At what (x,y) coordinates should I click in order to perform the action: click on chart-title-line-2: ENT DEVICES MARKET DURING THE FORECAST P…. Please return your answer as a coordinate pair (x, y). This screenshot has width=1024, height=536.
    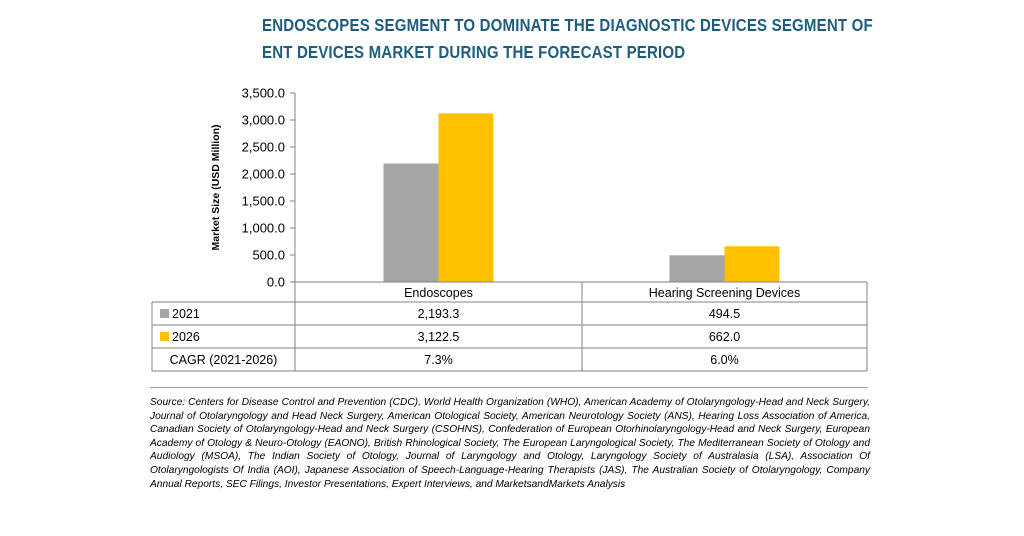
    Looking at the image, I should click on (474, 52).